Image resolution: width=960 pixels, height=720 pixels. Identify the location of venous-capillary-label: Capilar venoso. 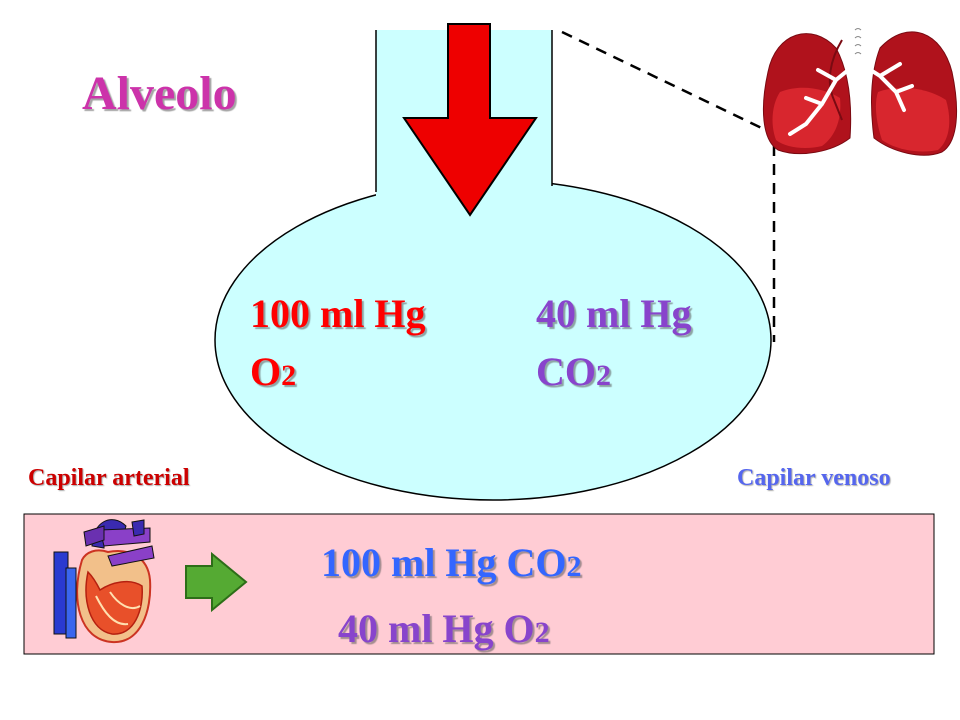
(814, 478).